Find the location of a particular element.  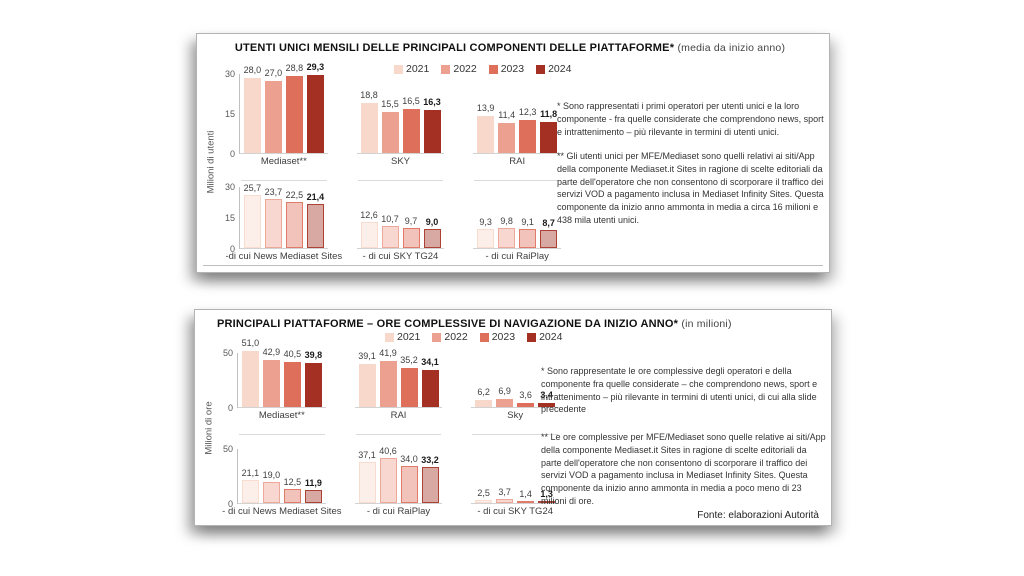

panel2-y-axis-label: Milioni di ore is located at coordinates (209, 428).